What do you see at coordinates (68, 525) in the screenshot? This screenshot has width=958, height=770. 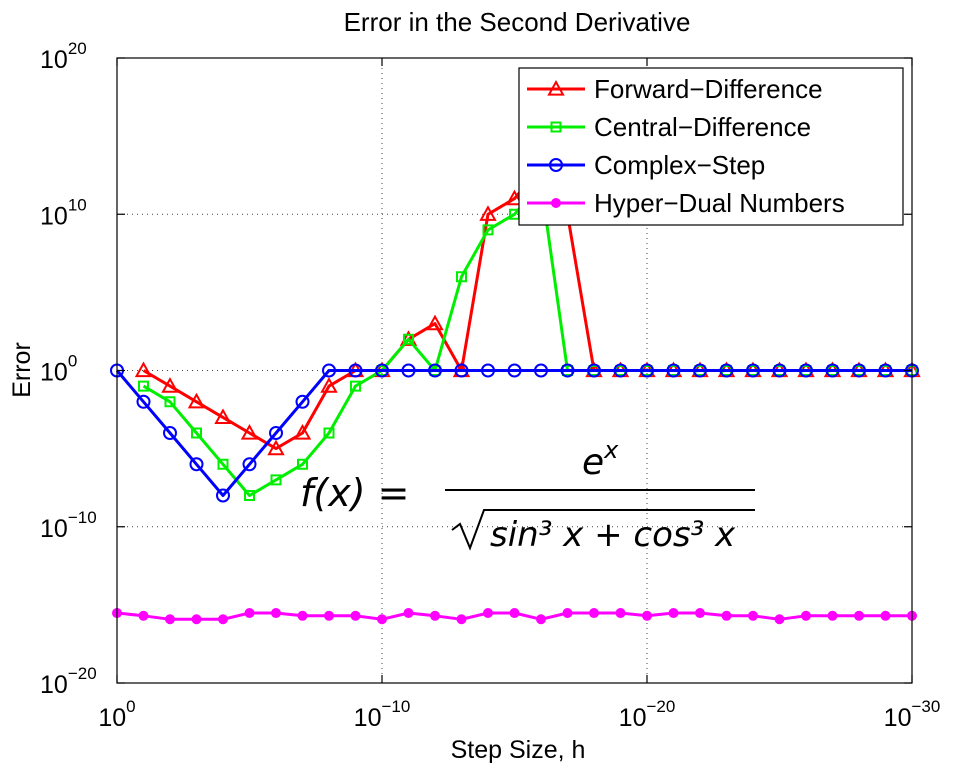 I see `y-tick-label: 10−10` at bounding box center [68, 525].